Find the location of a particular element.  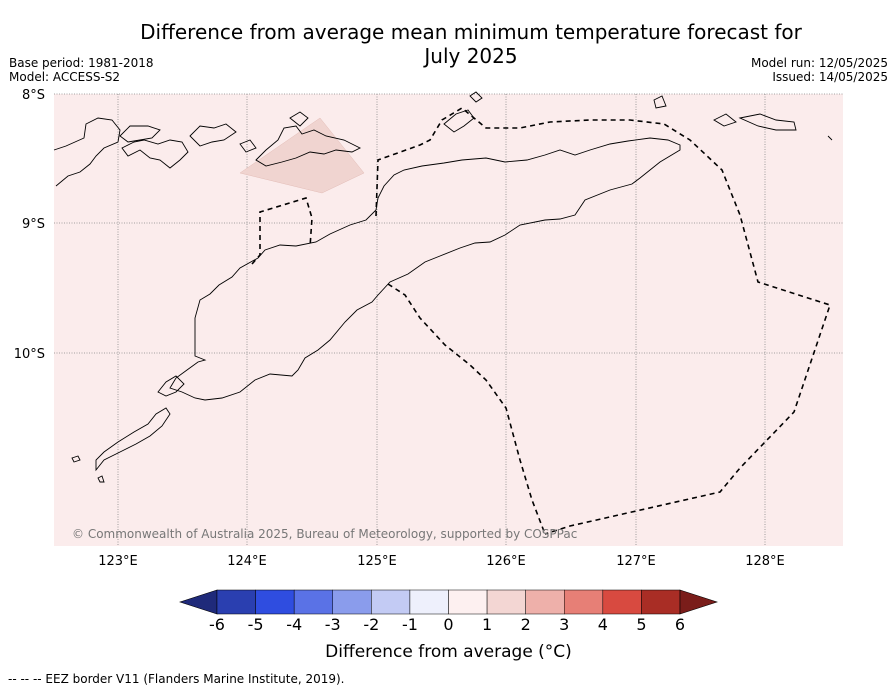

colorbar-label: Difference from average (°C) is located at coordinates (448, 652).